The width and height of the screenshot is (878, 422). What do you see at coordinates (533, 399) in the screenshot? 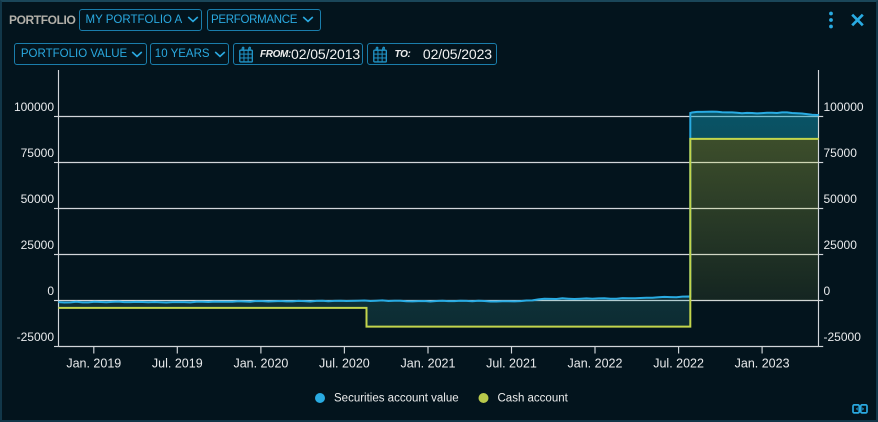
I see `svg-text: Cash account` at bounding box center [533, 399].